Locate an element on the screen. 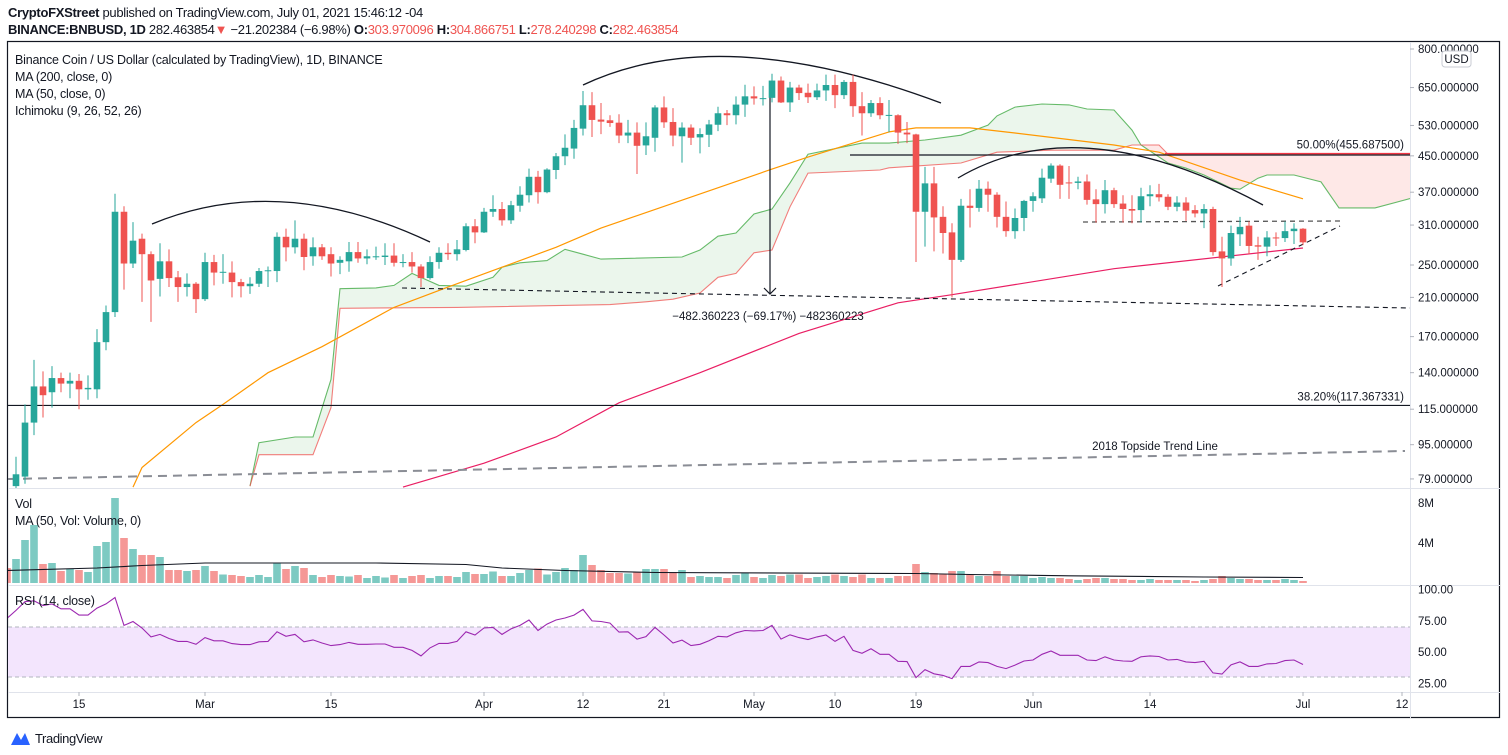 Image resolution: width=1508 pixels, height=755 pixels. rising-support-dashed-line is located at coordinates (1279, 256).